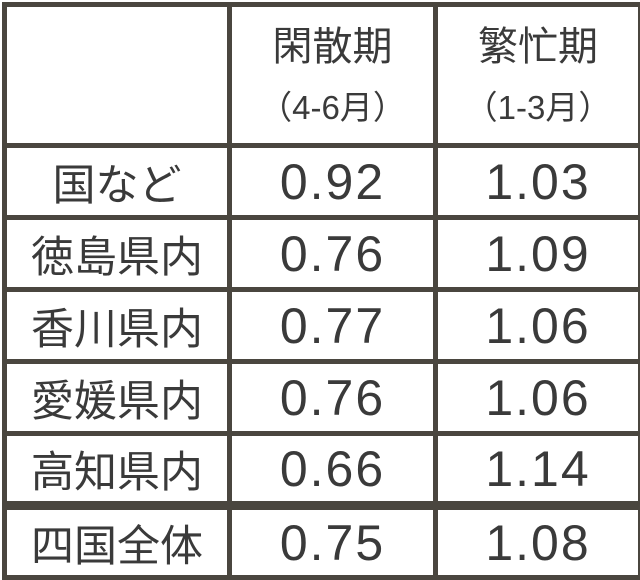 Image resolution: width=640 pixels, height=580 pixels. I want to click on table-row-kagawa: 香川県内 0.77 1.06, so click(322, 326).